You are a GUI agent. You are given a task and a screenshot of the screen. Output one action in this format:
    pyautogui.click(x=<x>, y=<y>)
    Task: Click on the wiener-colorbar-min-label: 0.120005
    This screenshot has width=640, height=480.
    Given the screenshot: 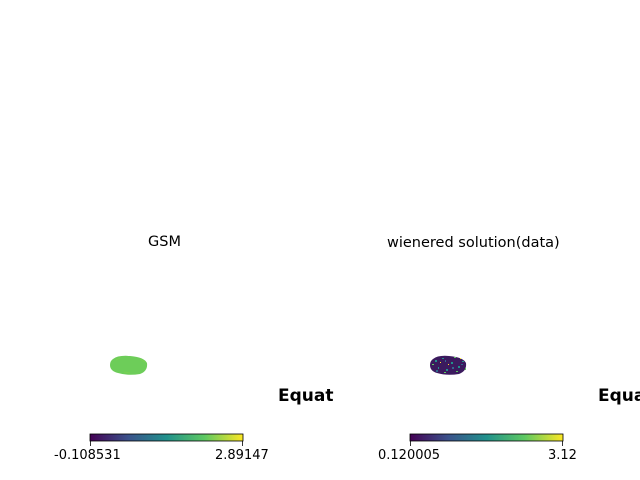 What is the action you would take?
    pyautogui.click(x=409, y=455)
    